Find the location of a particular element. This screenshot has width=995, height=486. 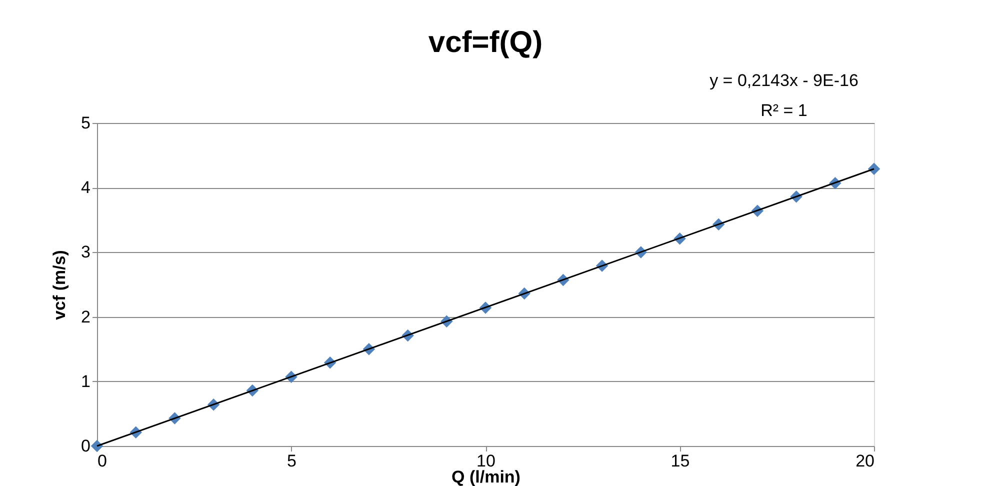

y-tick-label: 5 is located at coordinates (85, 123).